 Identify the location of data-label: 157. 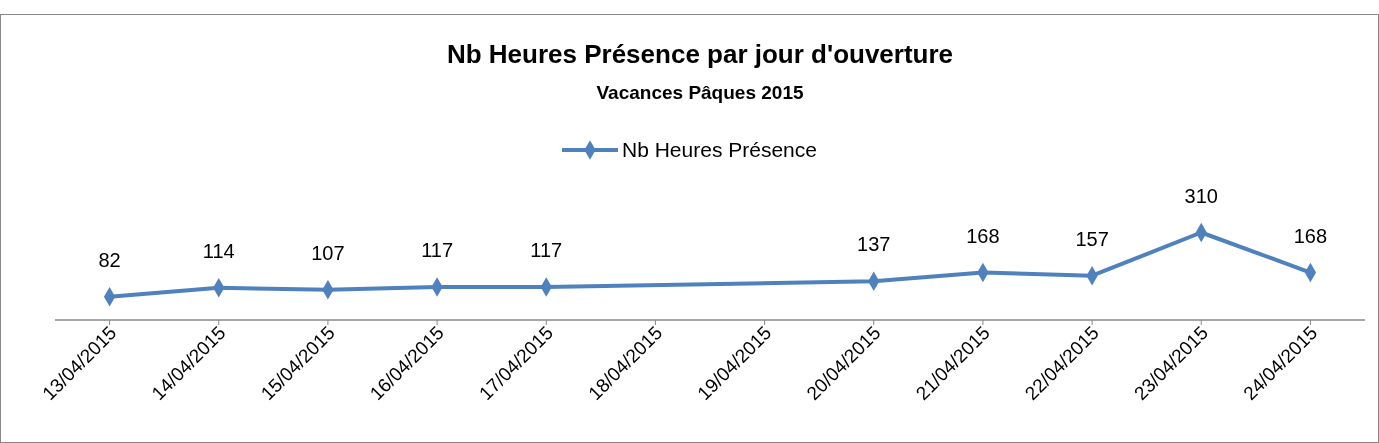
(1092, 238).